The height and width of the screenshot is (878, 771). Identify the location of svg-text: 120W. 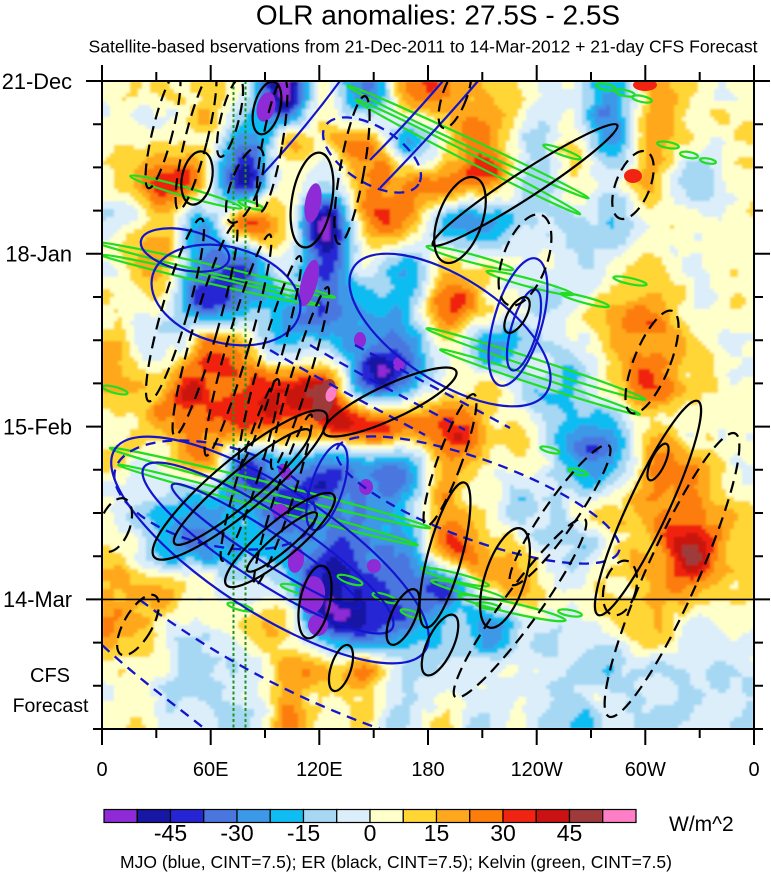
(537, 770).